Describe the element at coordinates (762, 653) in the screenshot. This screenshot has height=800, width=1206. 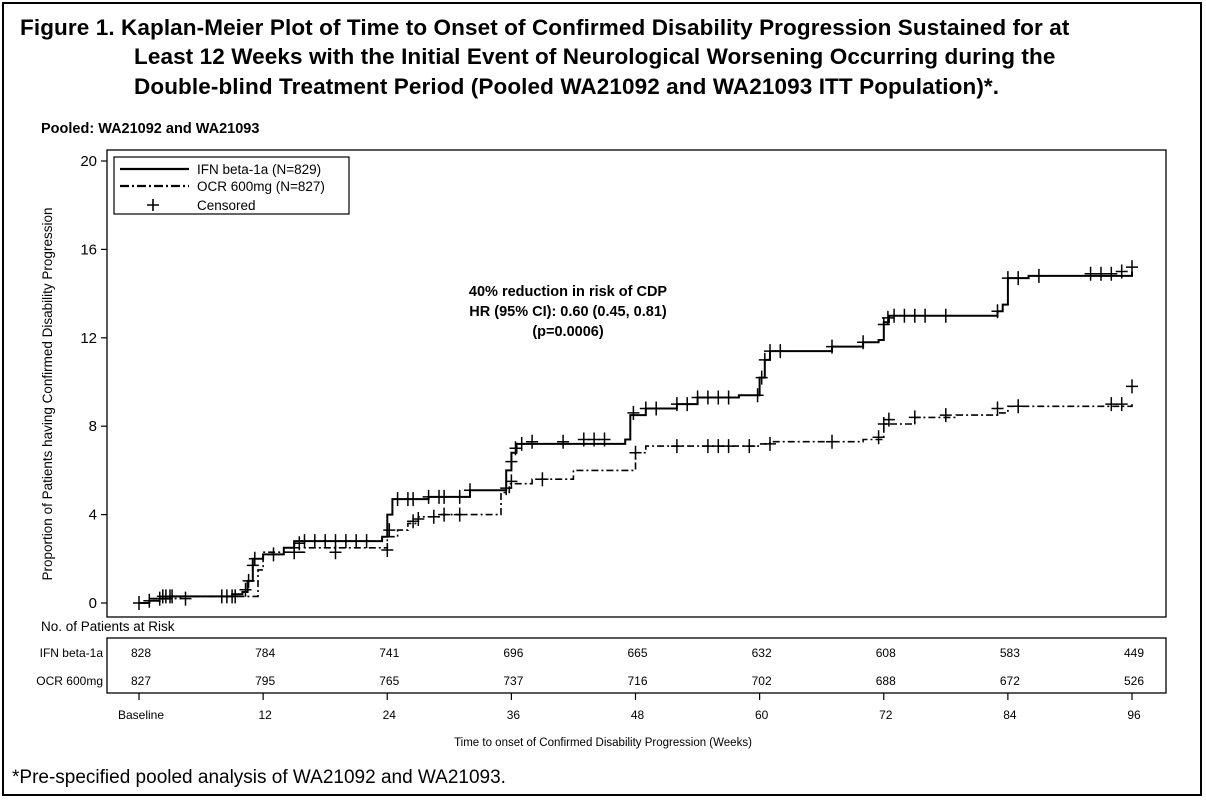
I see `risk-value: 632` at that location.